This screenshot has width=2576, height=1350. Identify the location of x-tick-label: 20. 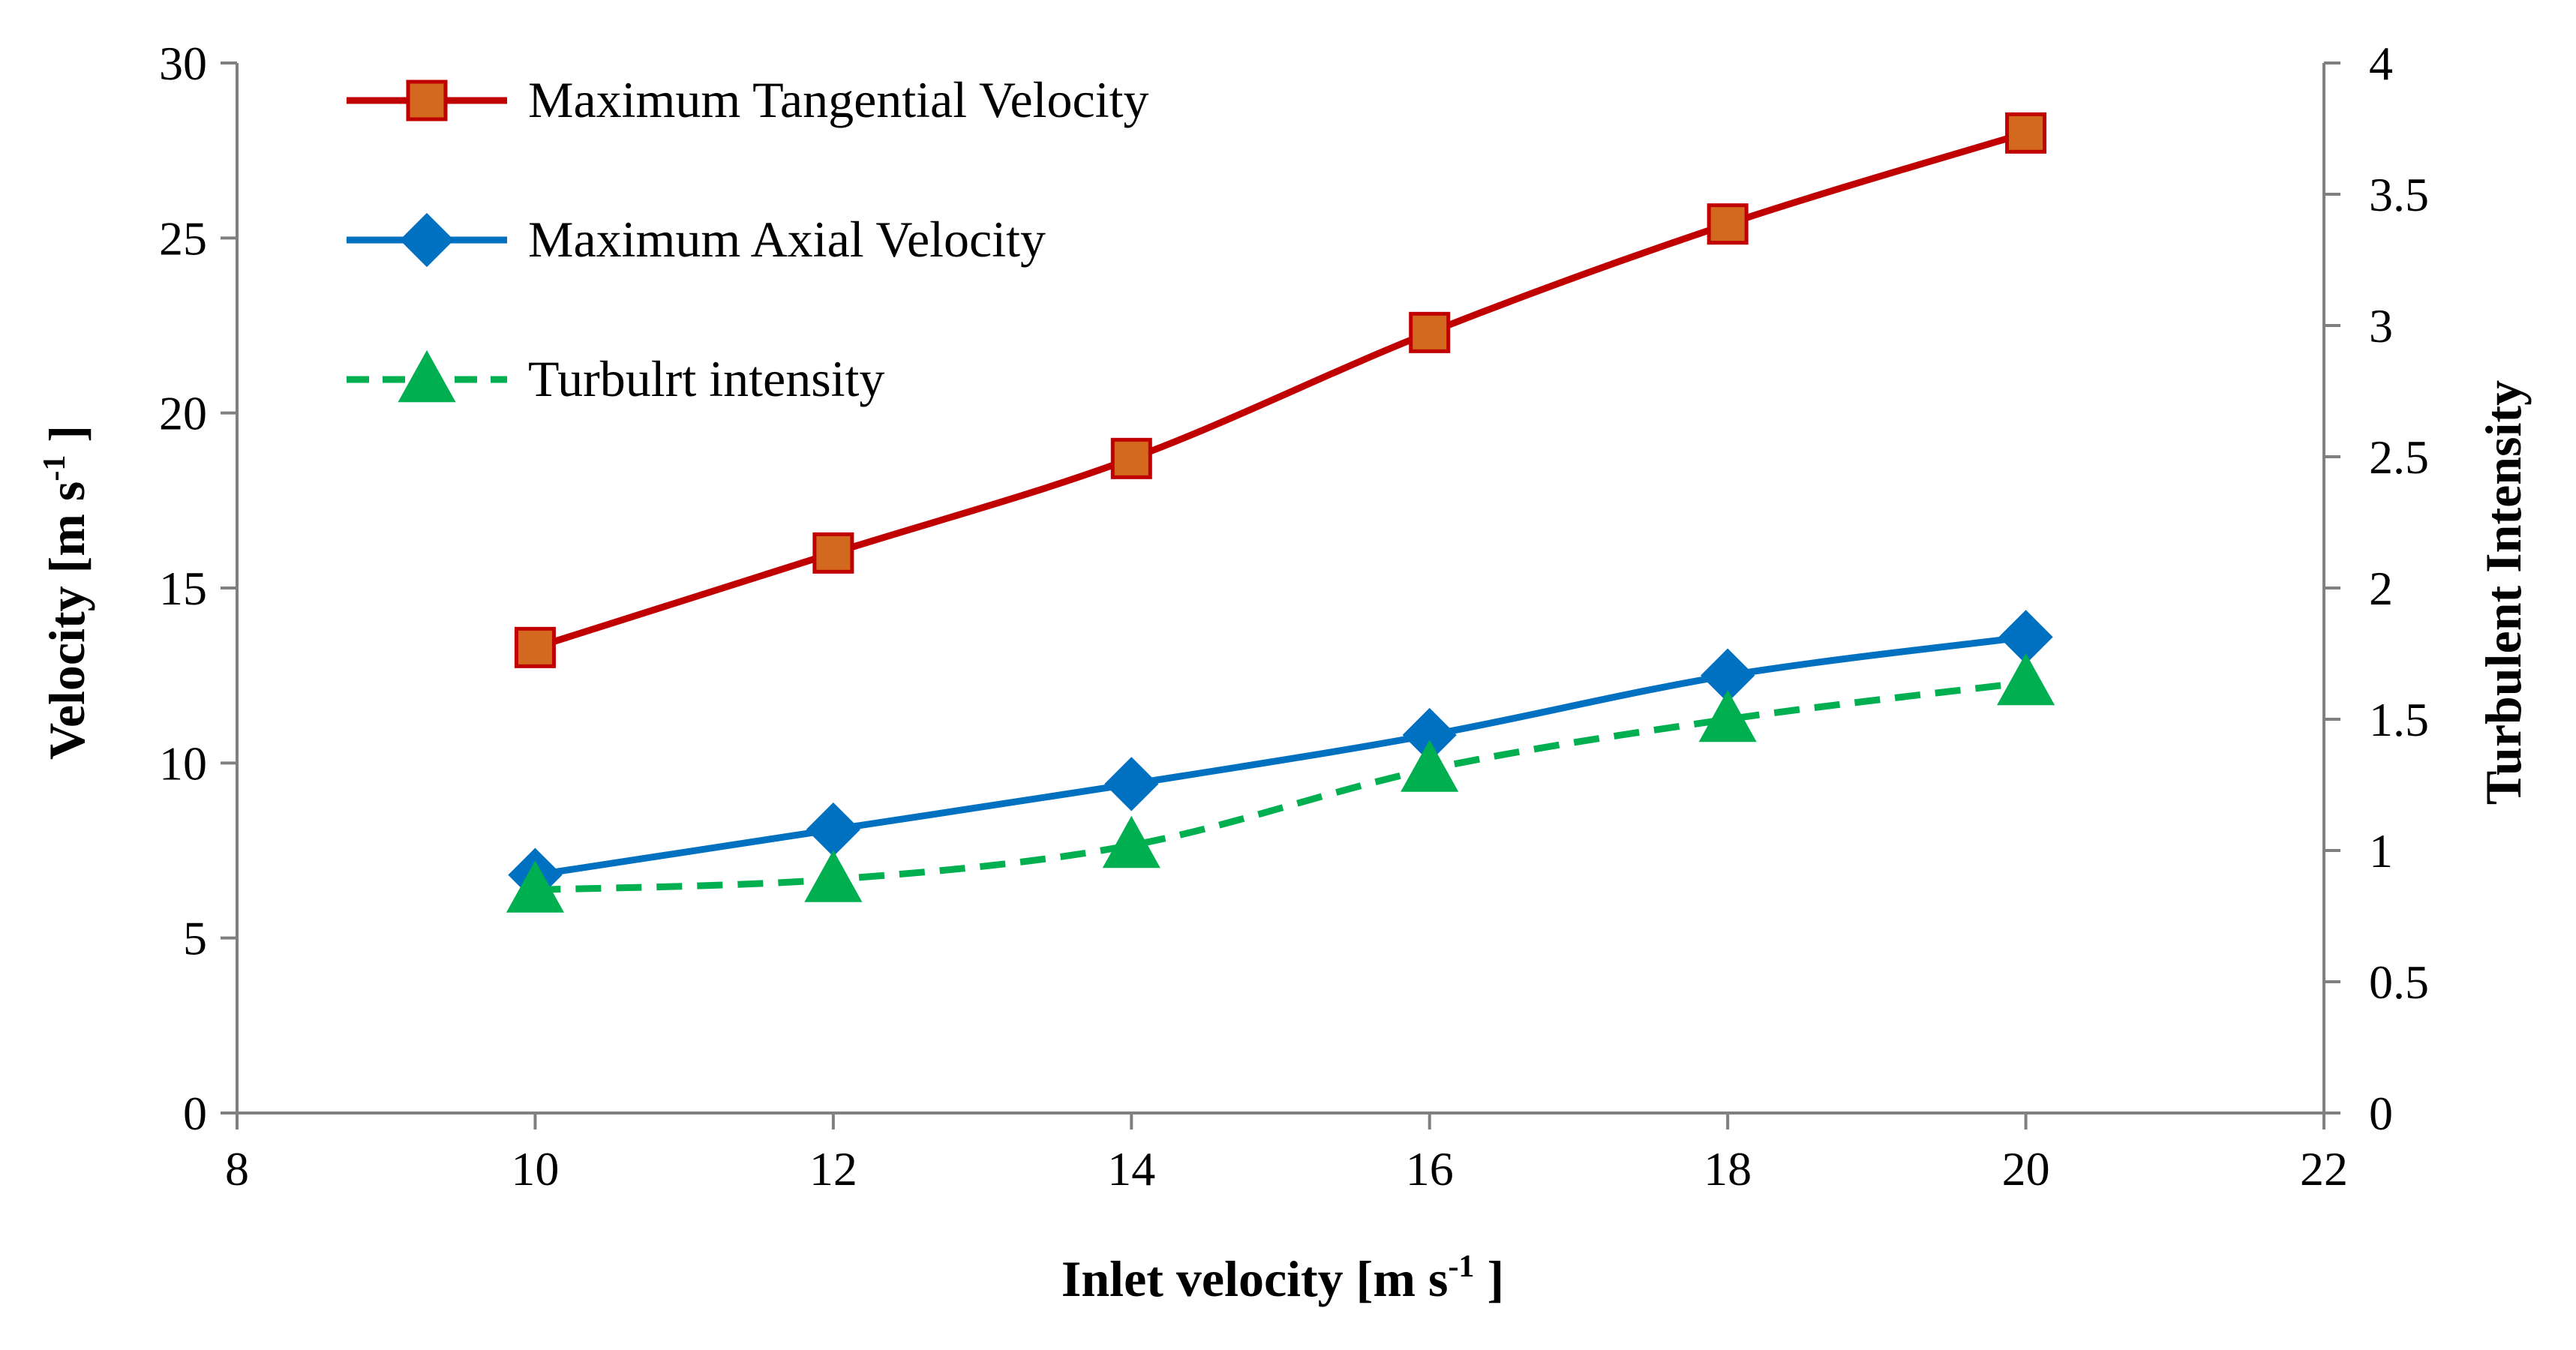
(2026, 1169).